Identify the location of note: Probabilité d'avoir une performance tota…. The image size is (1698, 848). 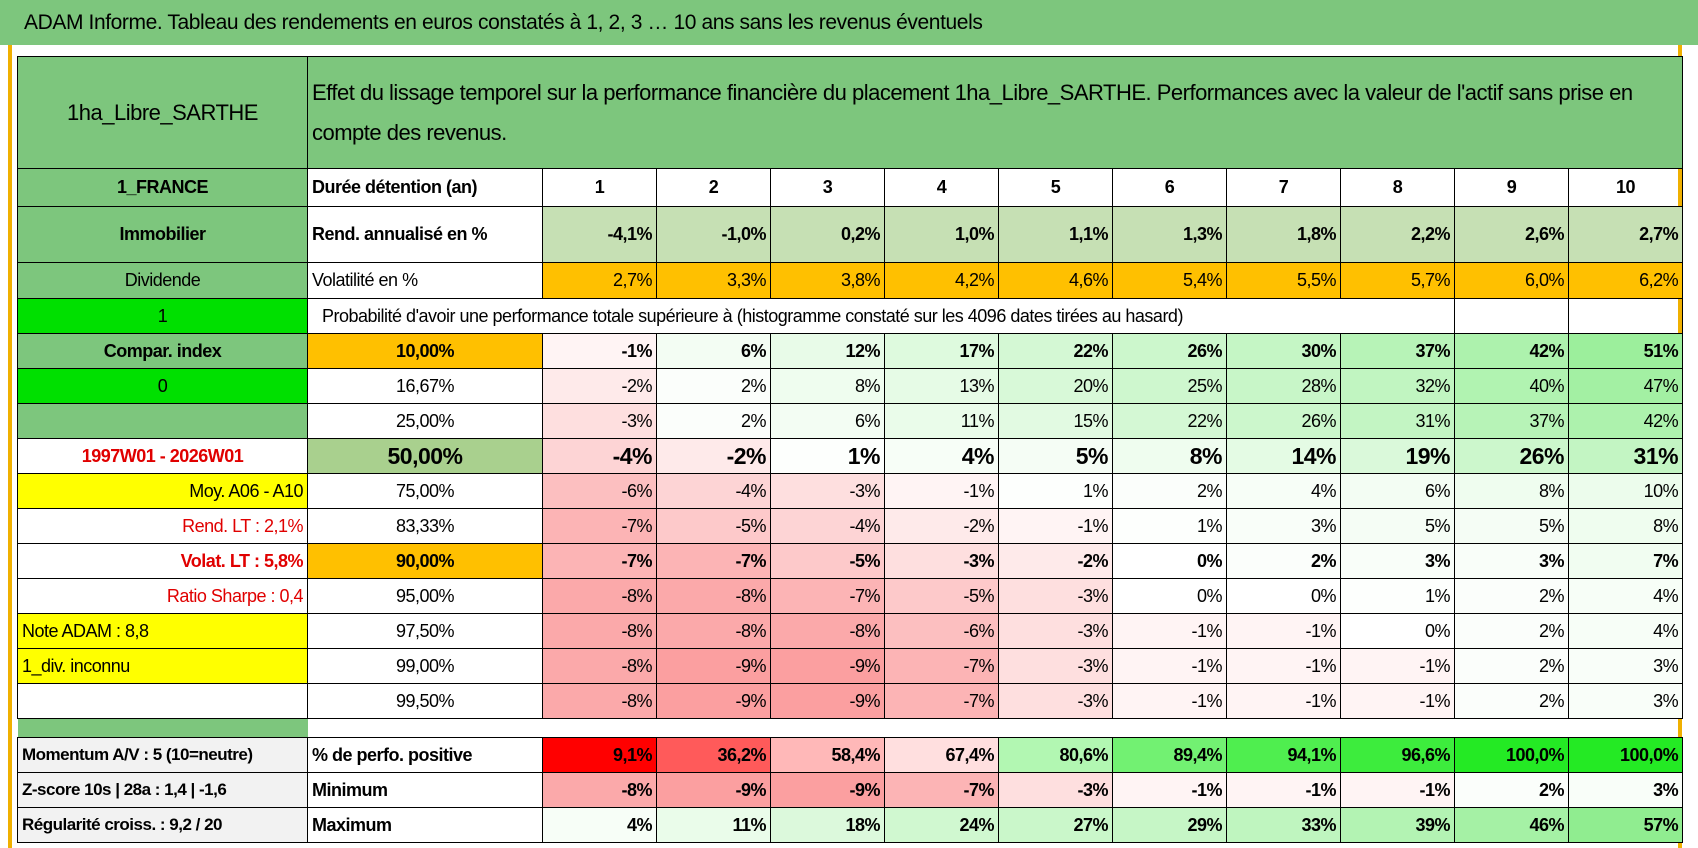
(752, 315).